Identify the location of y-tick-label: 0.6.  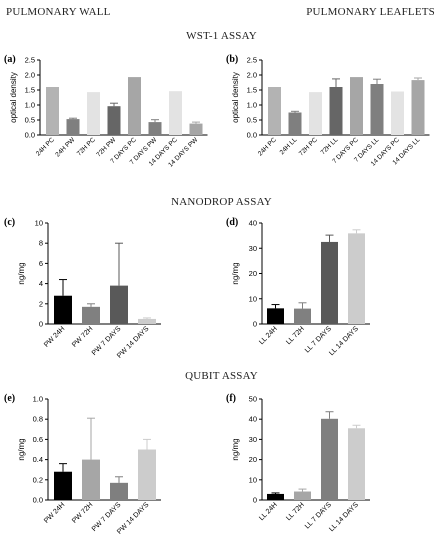
(38, 439).